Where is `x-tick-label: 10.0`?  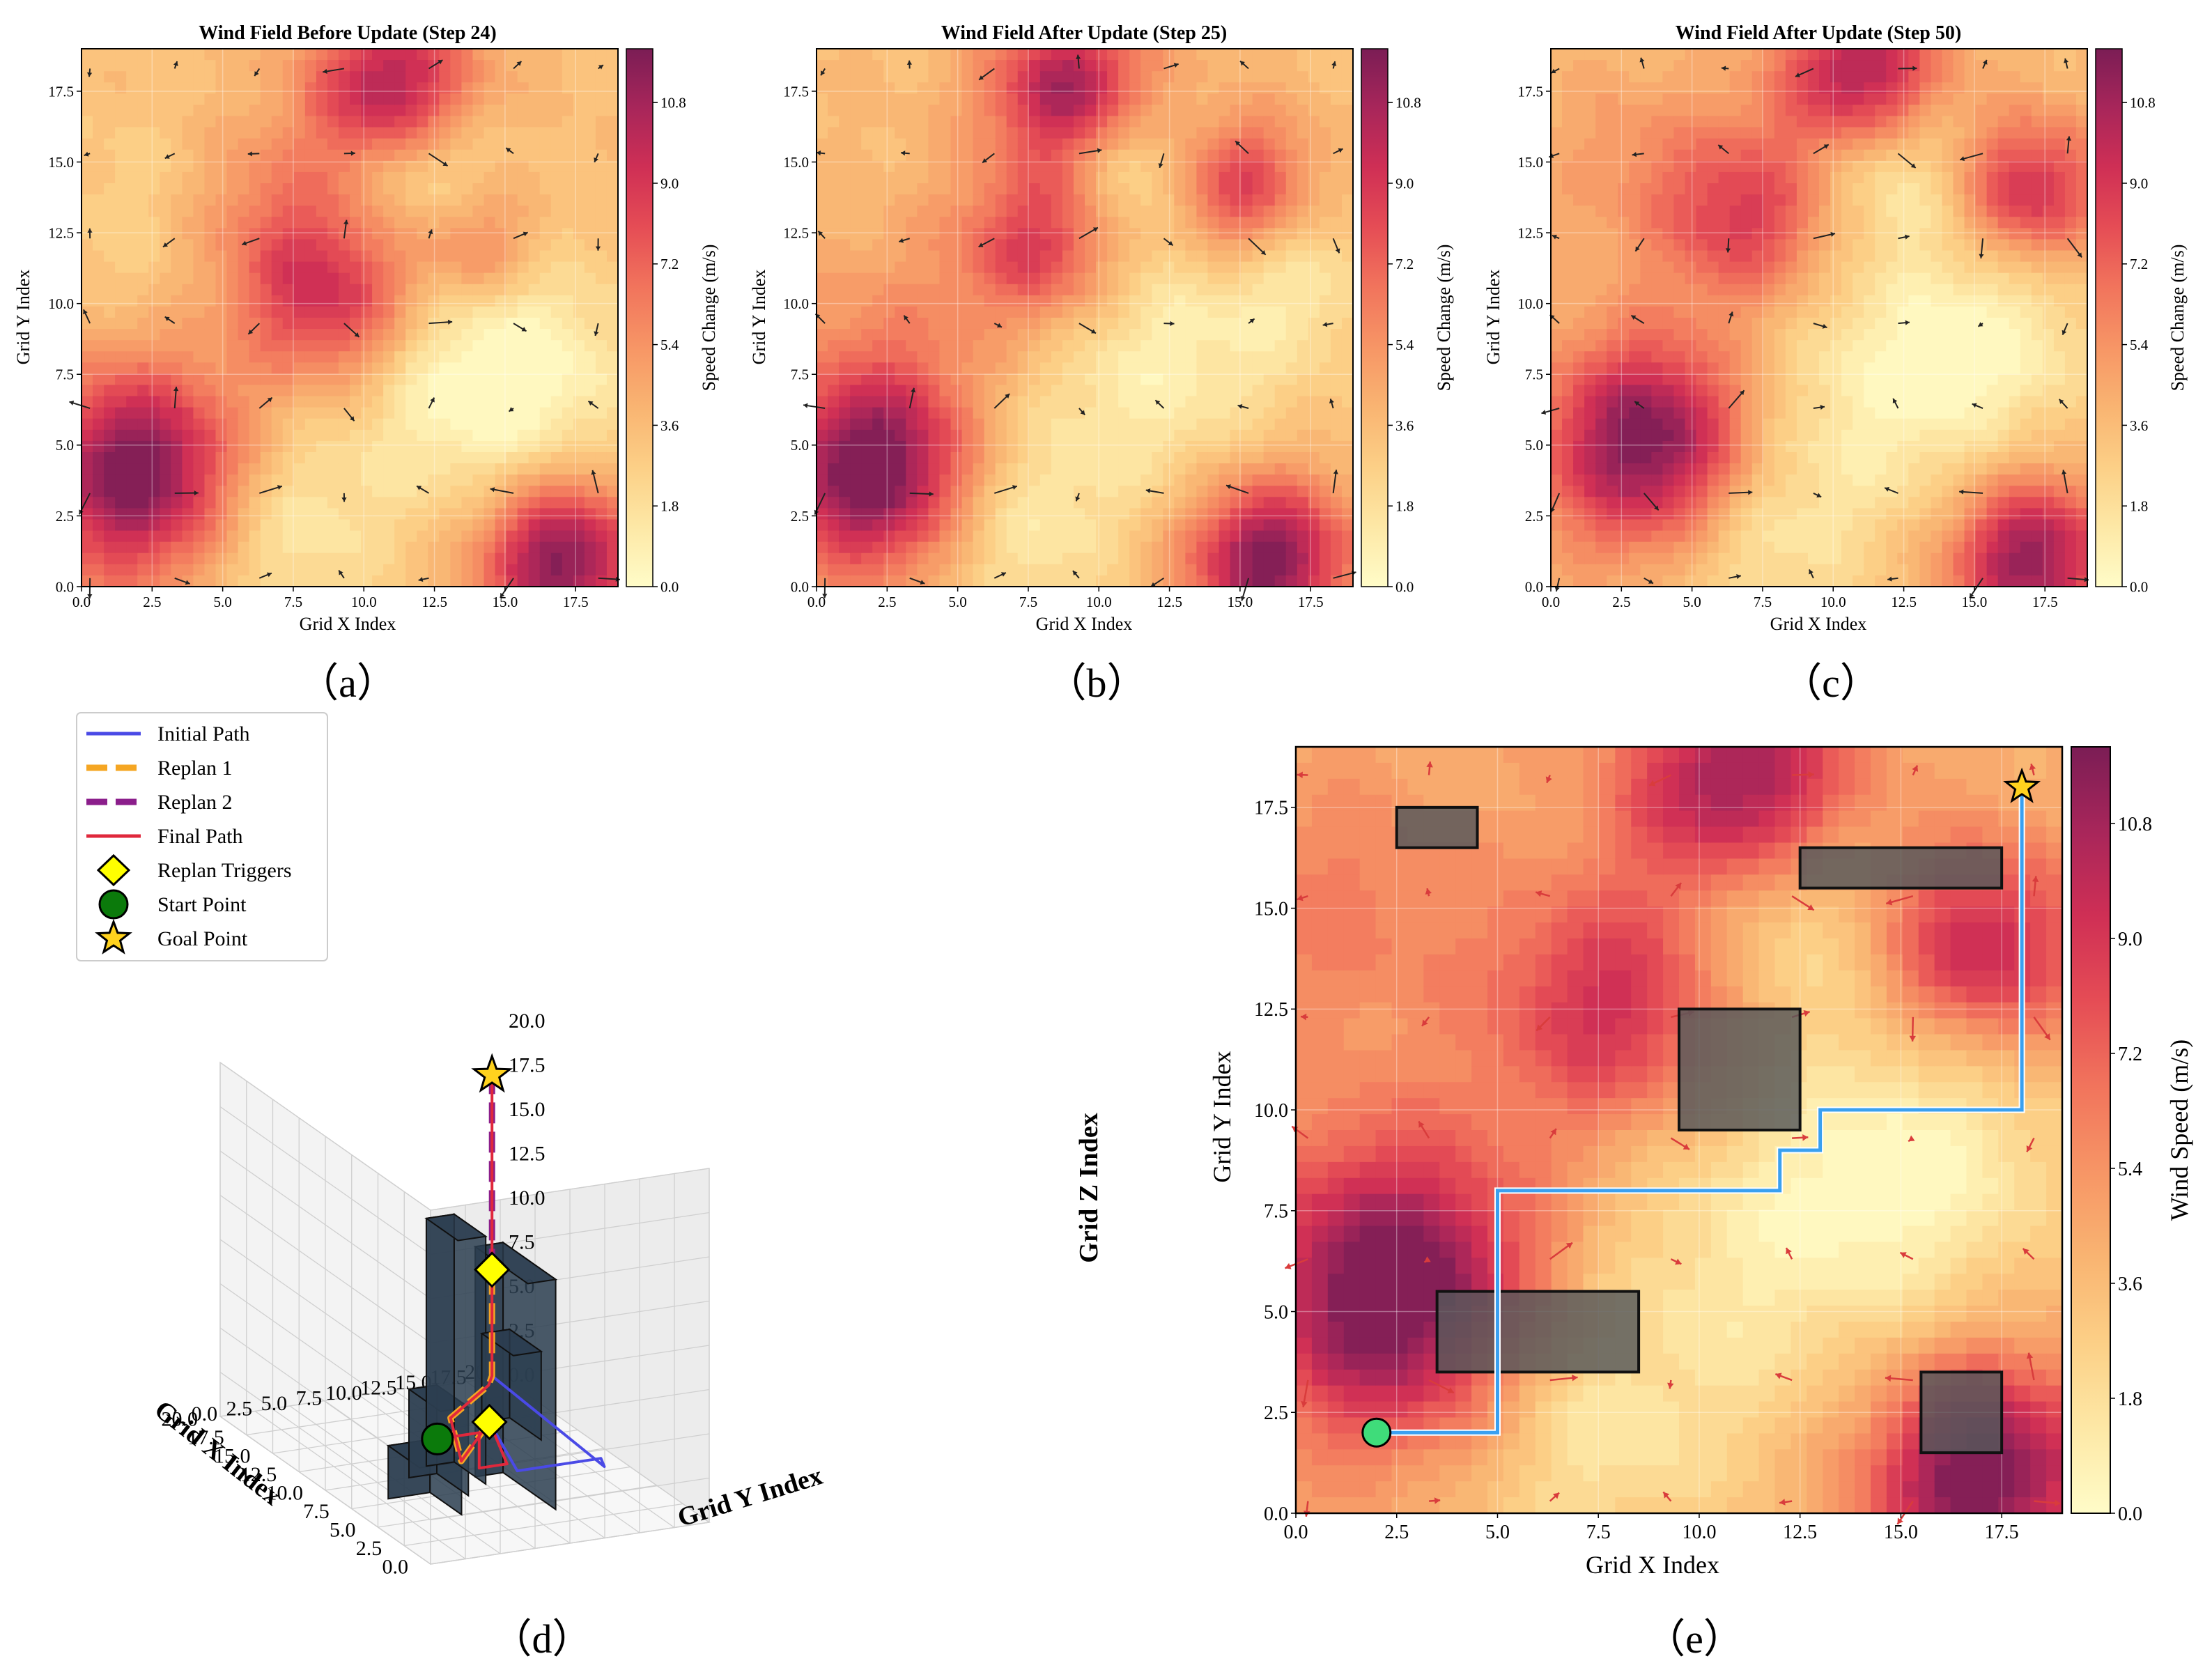 x-tick-label: 10.0 is located at coordinates (1099, 602).